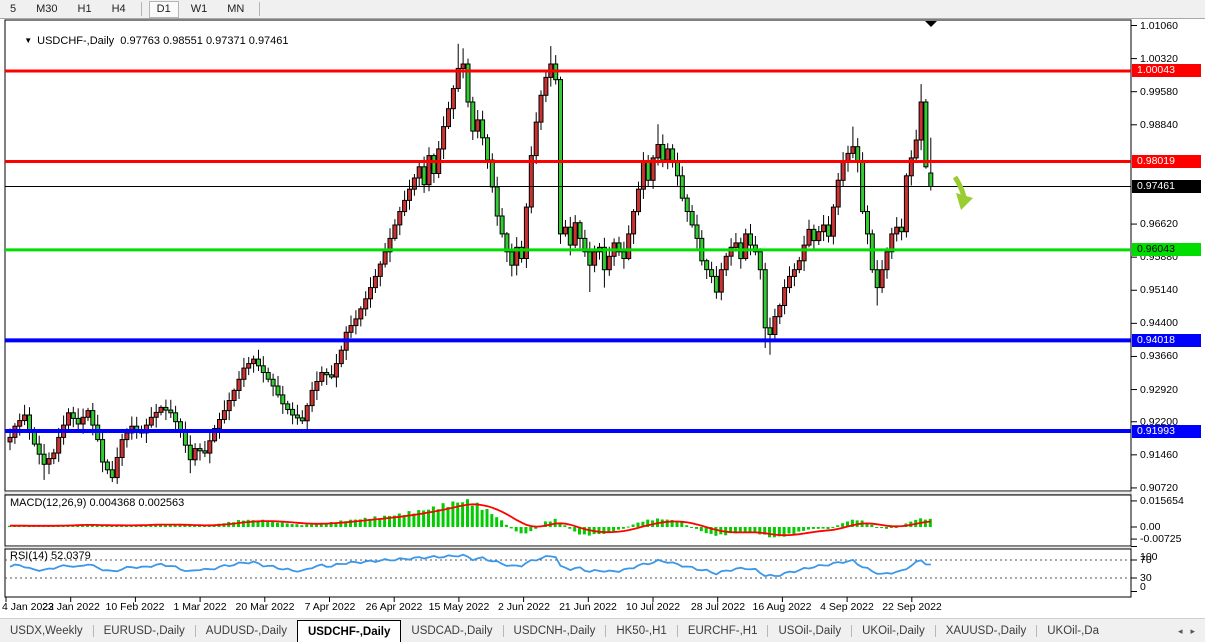  I want to click on rsi-axis-label: 30, so click(1146, 578).